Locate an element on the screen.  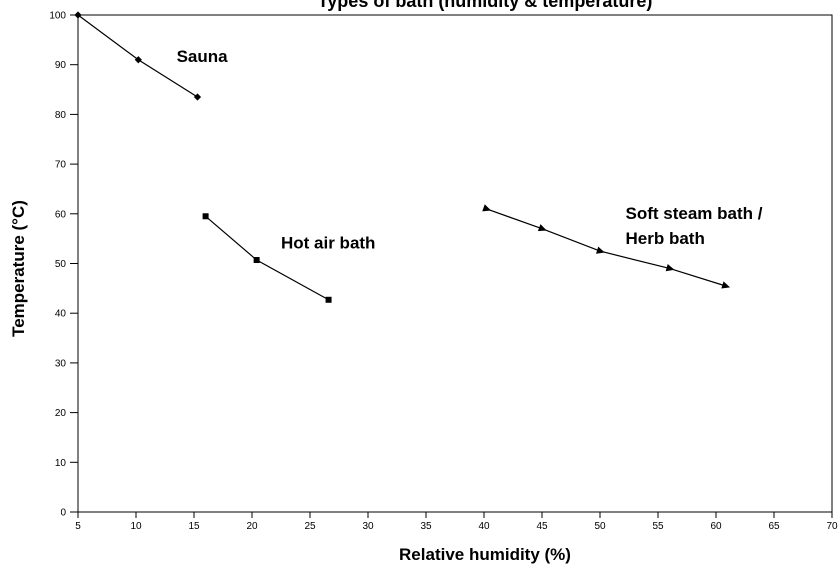
y-tick-label: 50 is located at coordinates (61, 264).